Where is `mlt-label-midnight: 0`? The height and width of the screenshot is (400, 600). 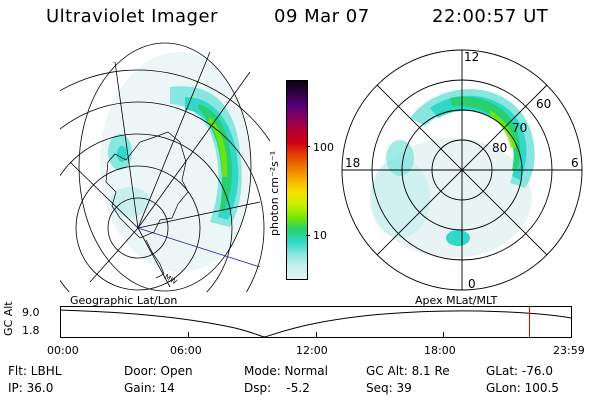 mlt-label-midnight: 0 is located at coordinates (472, 284).